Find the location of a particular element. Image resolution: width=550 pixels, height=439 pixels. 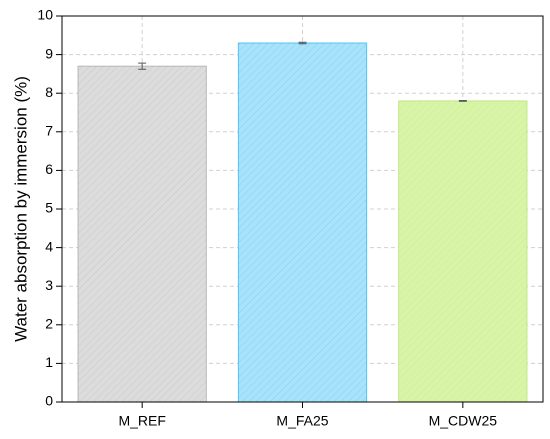

y-tick-label: 7 is located at coordinates (49, 131).